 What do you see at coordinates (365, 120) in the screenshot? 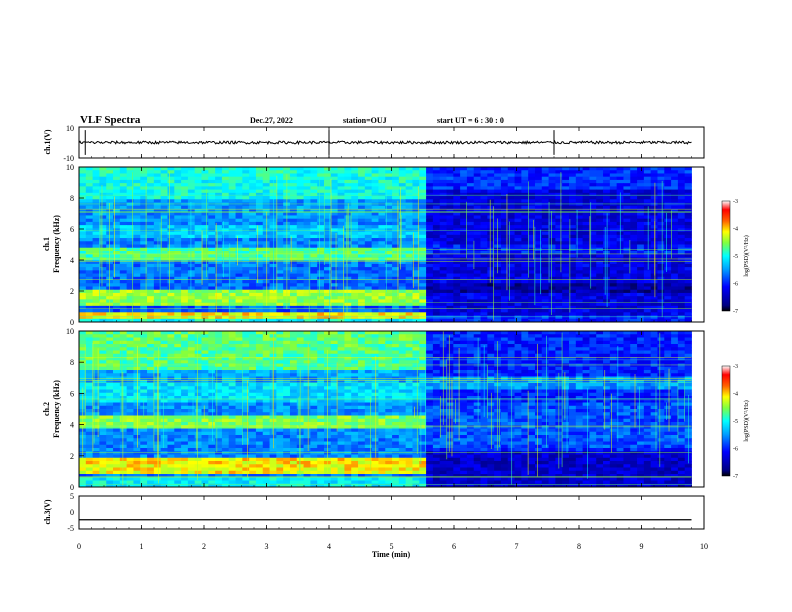
I see `station-label: station=OUJ` at bounding box center [365, 120].